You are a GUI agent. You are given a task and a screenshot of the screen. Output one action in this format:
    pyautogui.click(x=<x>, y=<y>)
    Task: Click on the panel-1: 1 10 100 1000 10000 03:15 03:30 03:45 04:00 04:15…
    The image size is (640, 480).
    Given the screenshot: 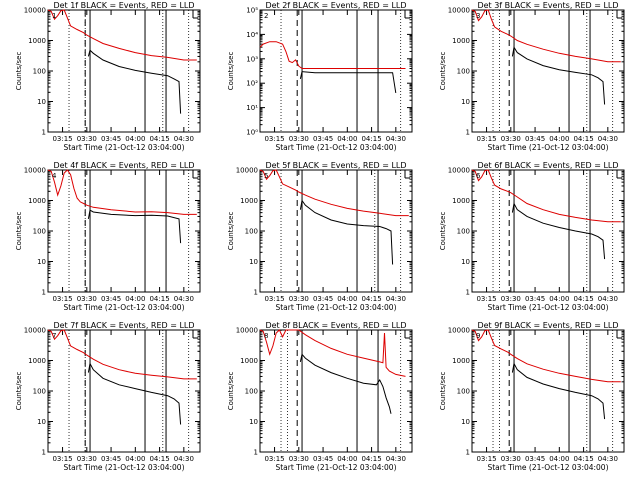 What is the action you would take?
    pyautogui.click(x=108, y=76)
    